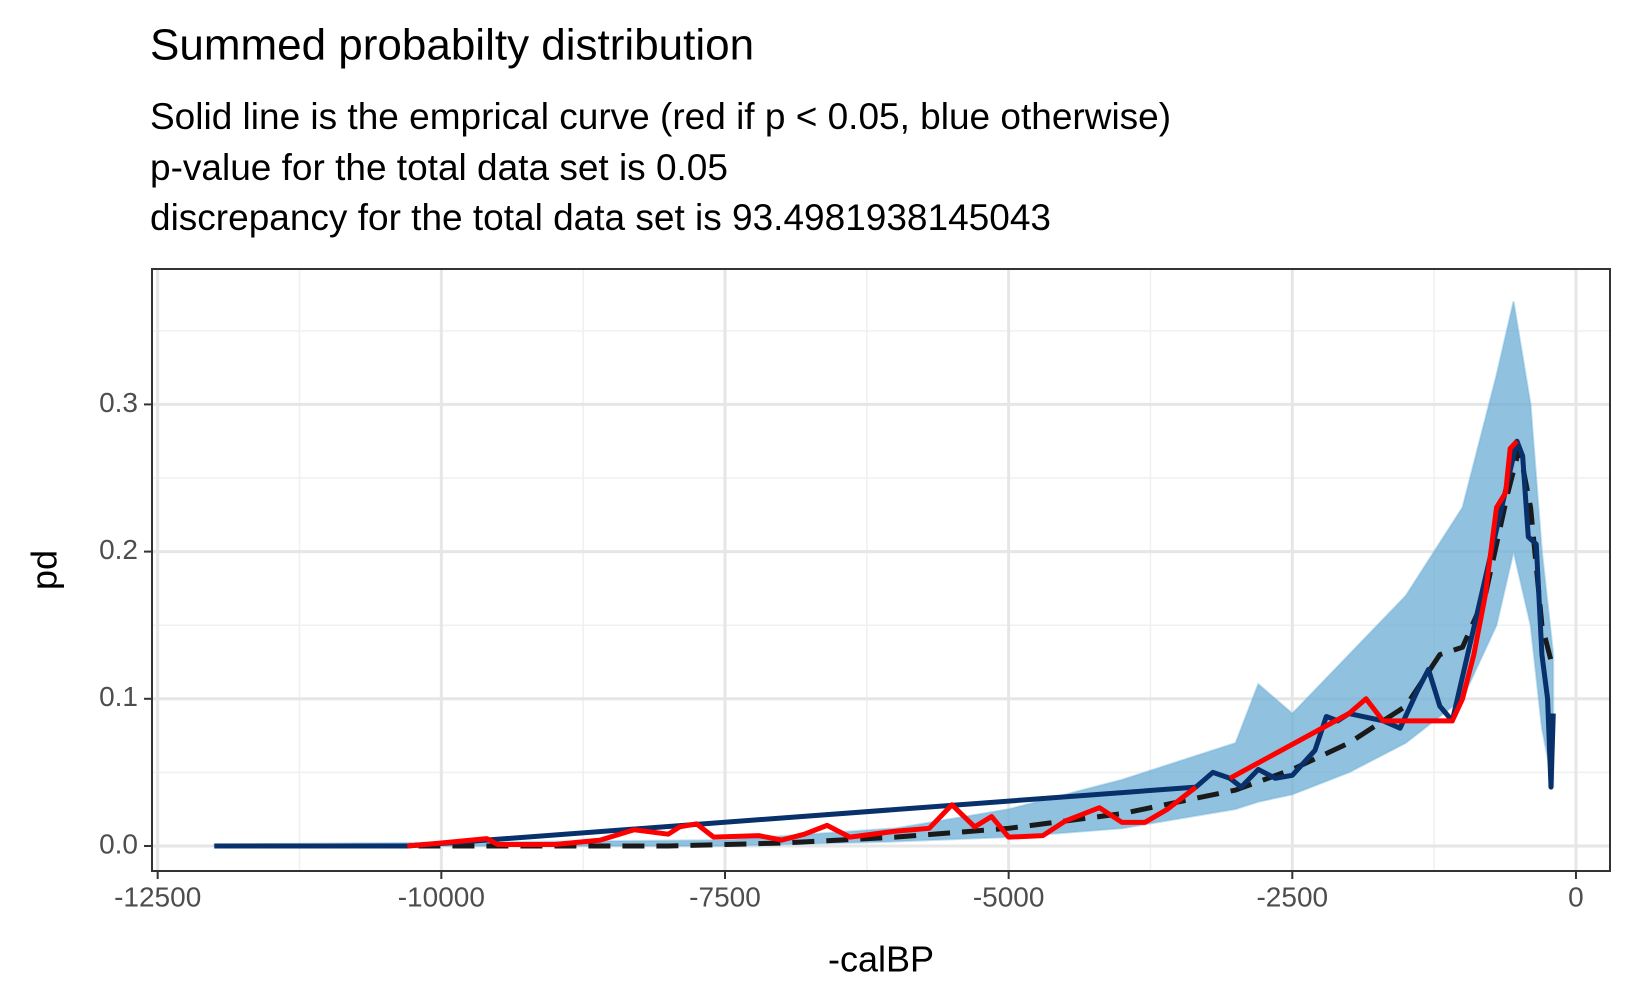  What do you see at coordinates (725, 896) in the screenshot?
I see `x-tick-label: -7500` at bounding box center [725, 896].